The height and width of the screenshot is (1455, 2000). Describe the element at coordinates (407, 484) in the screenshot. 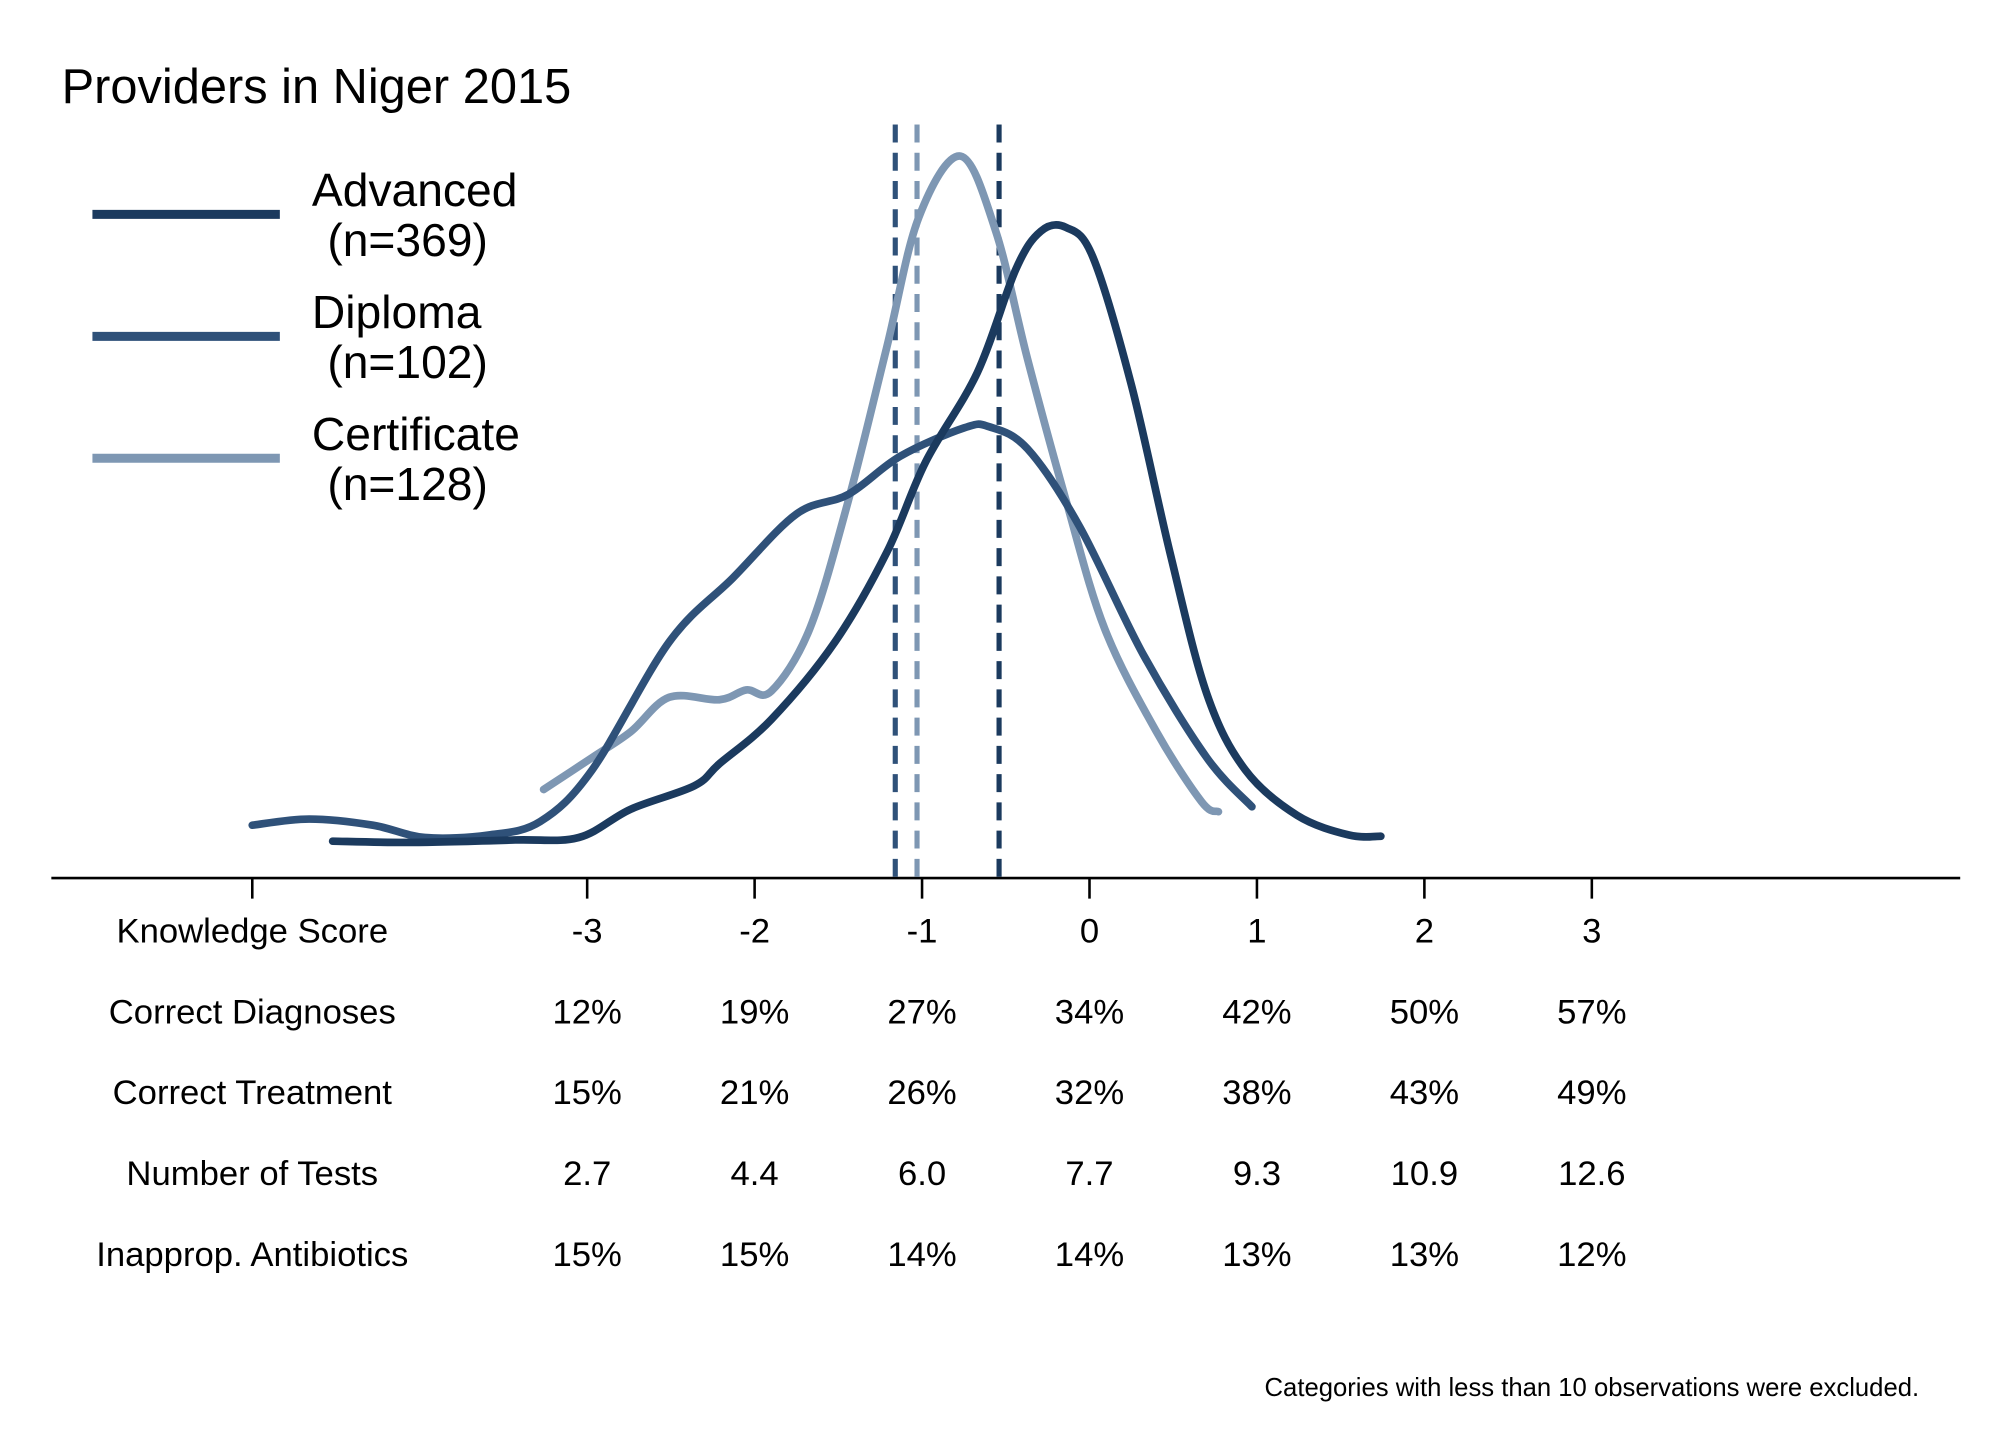

I see `legend-count: (n=128)` at that location.